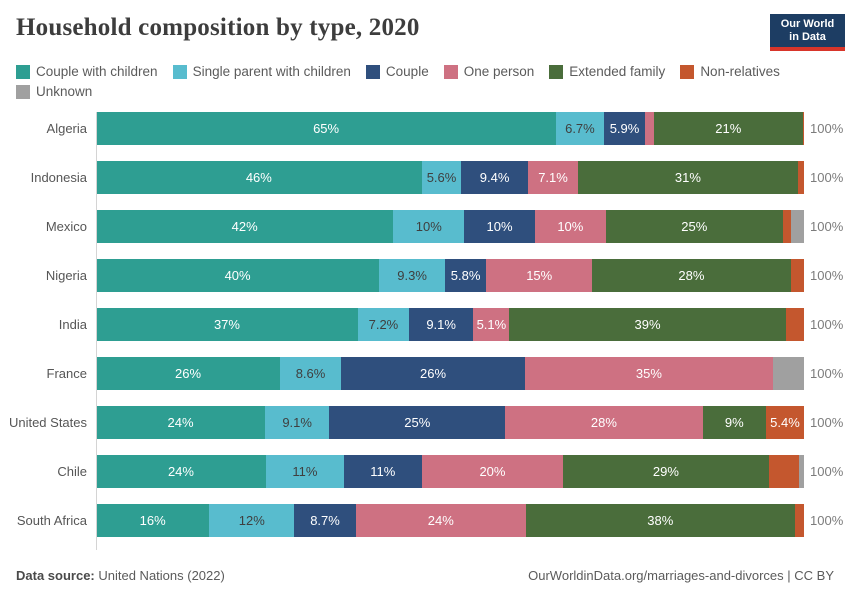 The width and height of the screenshot is (850, 600). I want to click on bar-segment-couple: 5.9%, so click(624, 128).